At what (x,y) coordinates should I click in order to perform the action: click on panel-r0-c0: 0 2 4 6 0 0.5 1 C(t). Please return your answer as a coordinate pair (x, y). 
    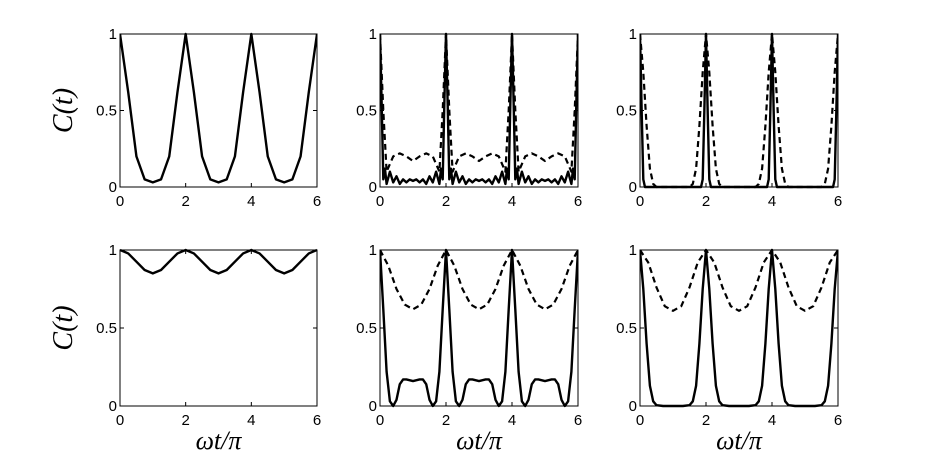
    Looking at the image, I should click on (184, 118).